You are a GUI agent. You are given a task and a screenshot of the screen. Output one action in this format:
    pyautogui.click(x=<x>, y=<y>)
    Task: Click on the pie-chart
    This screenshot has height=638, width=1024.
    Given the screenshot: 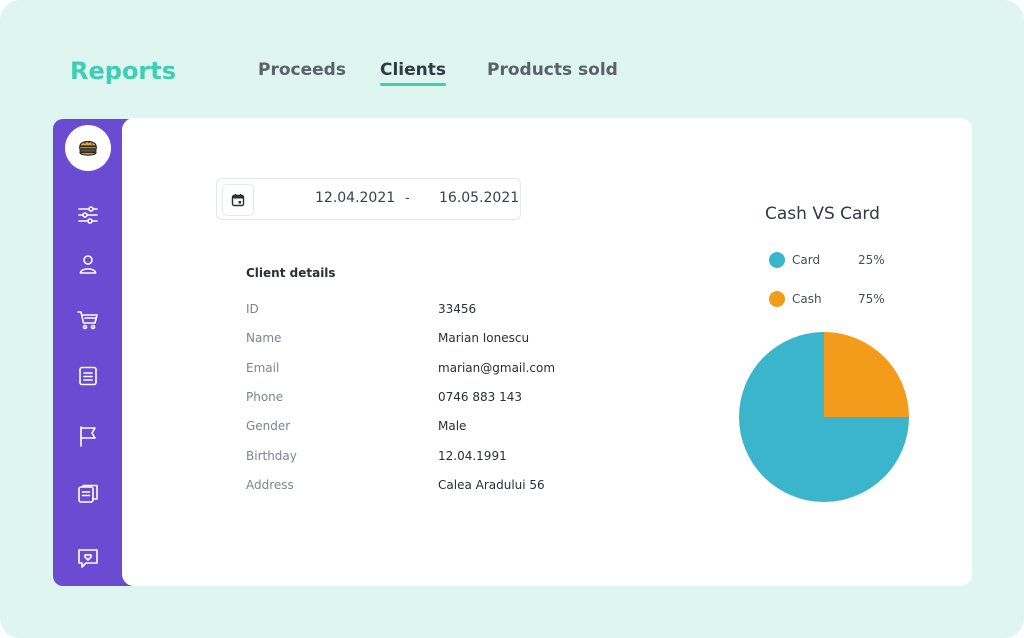 What is the action you would take?
    pyautogui.click(x=824, y=417)
    